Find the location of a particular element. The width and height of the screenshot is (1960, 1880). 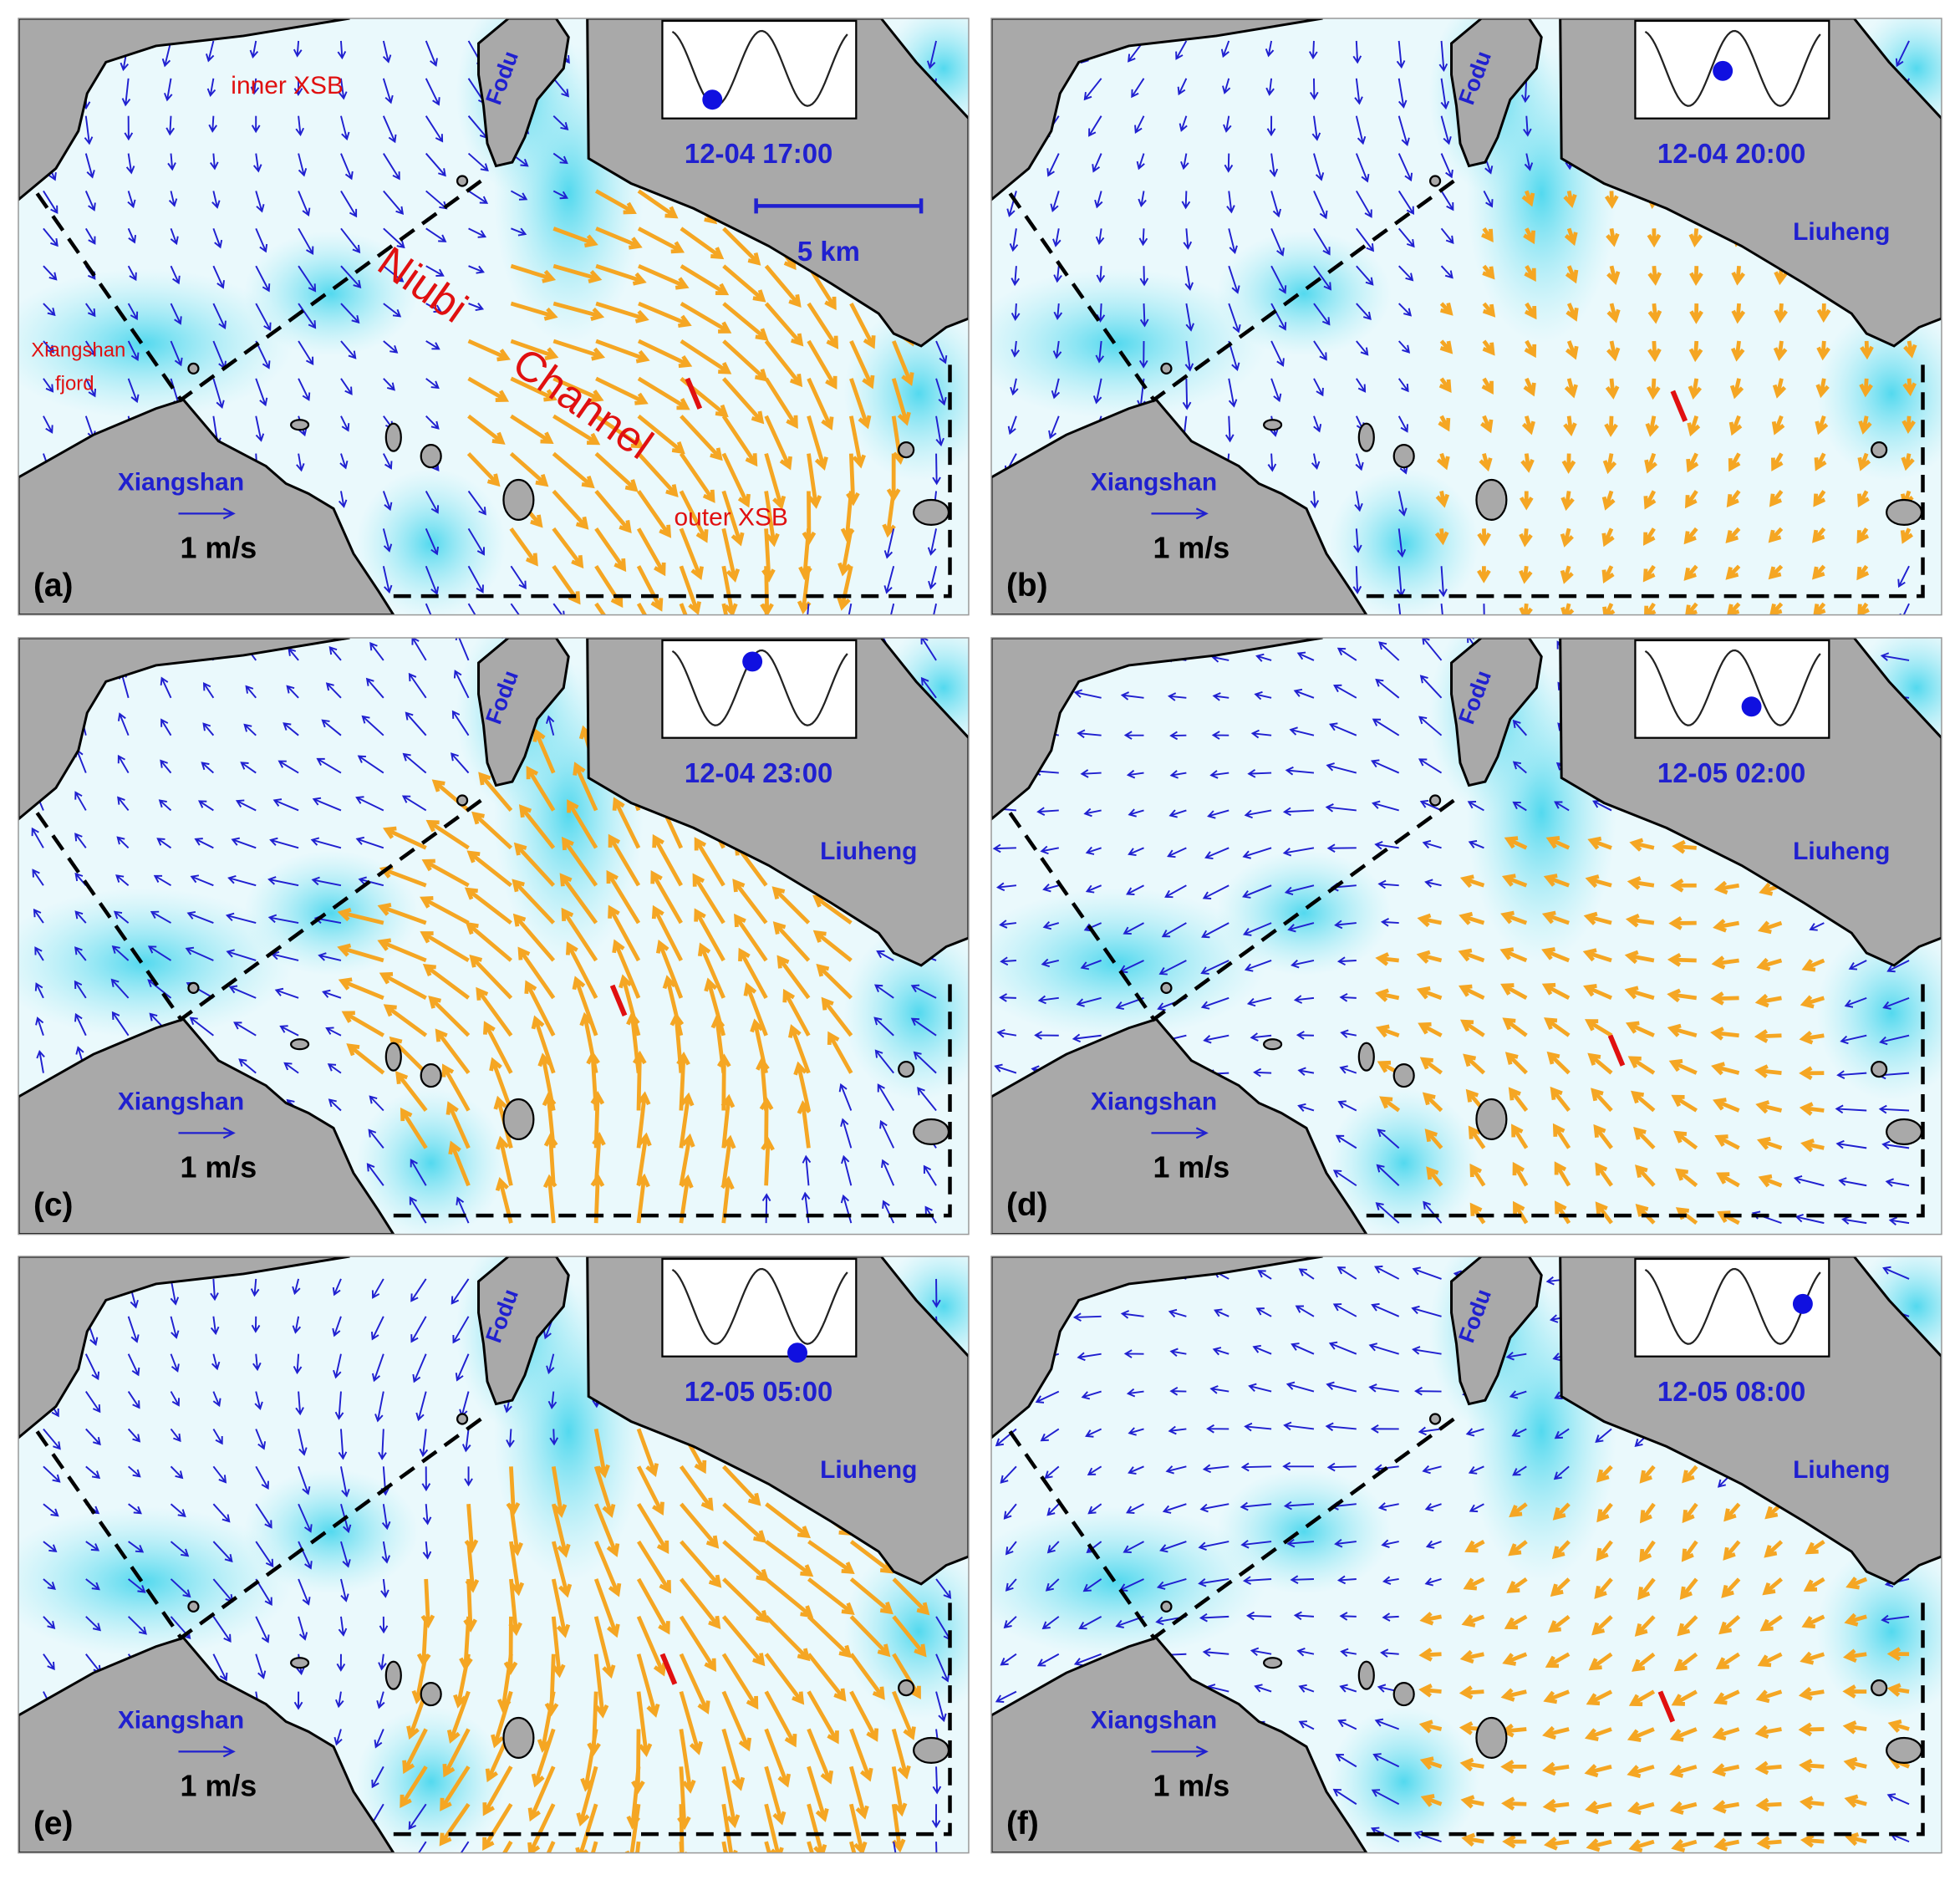

tide-inset is located at coordinates (759, 1307).